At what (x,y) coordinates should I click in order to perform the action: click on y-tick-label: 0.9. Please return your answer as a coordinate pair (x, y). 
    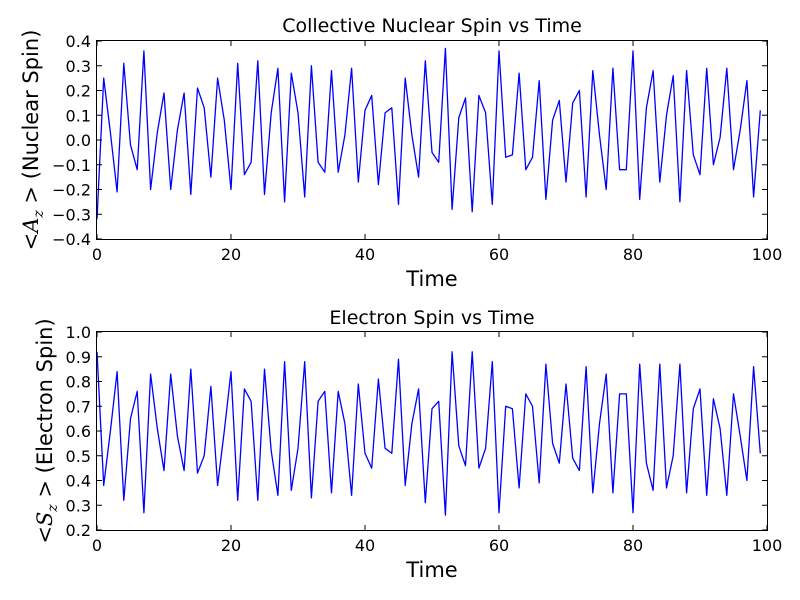
    Looking at the image, I should click on (78, 357).